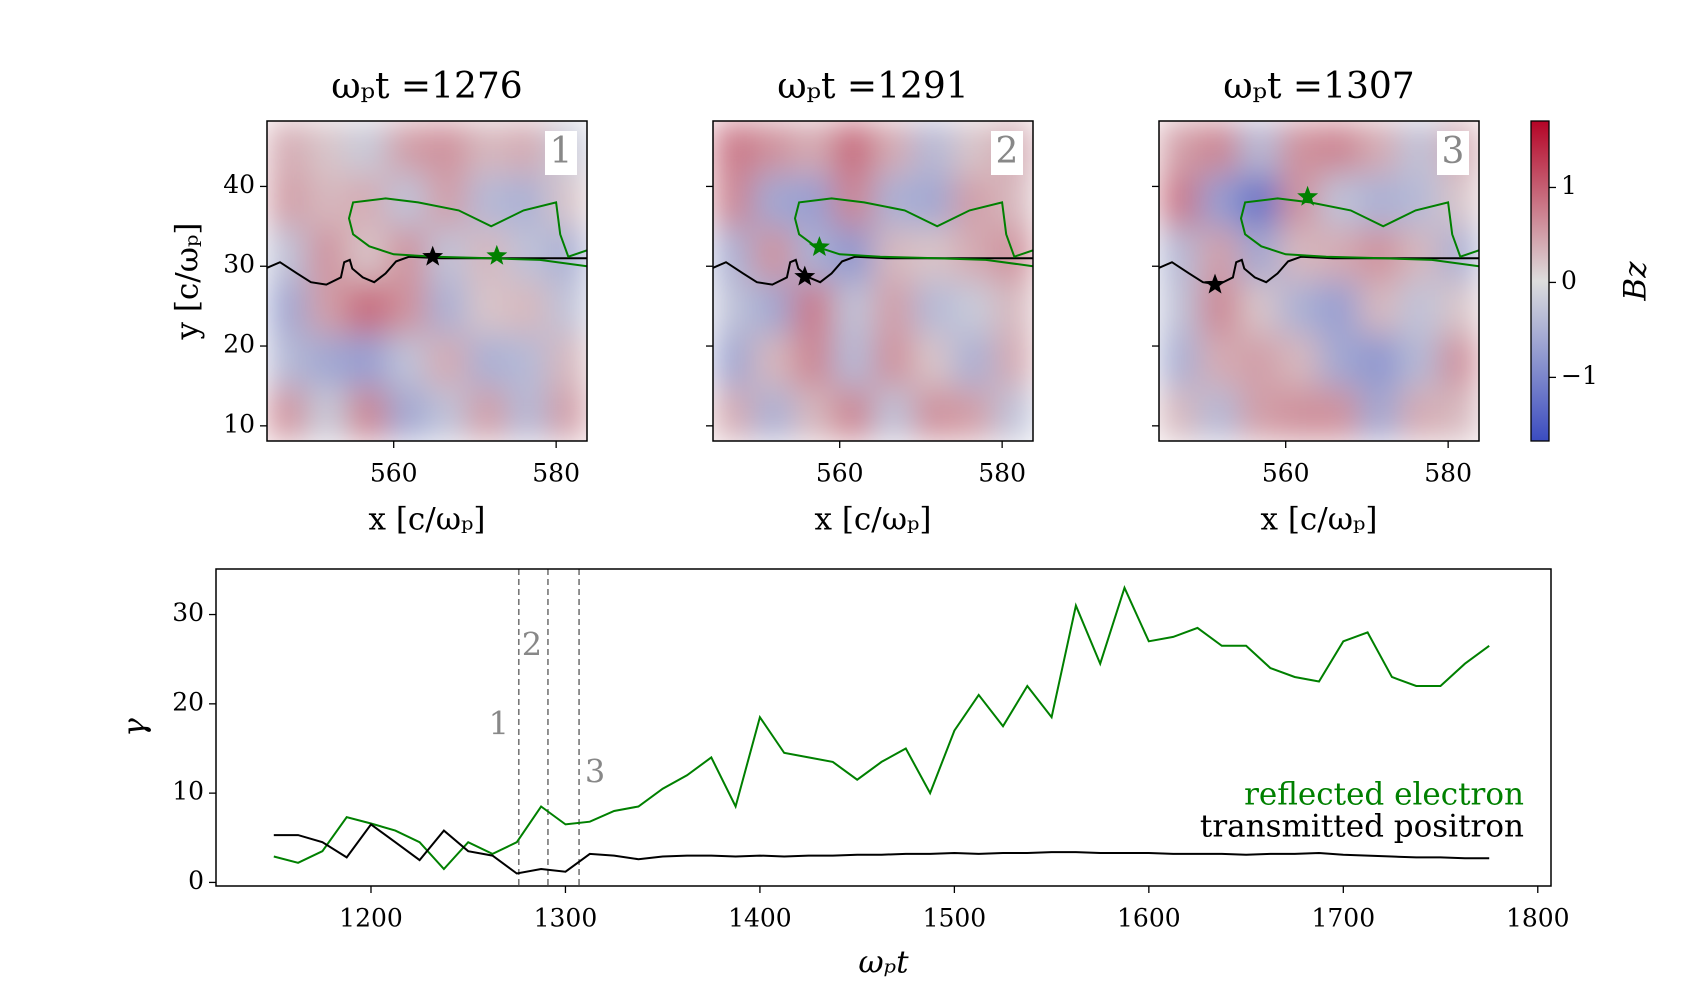 The height and width of the screenshot is (1000, 1700). What do you see at coordinates (1343, 918) in the screenshot?
I see `x-tick-label: 1700` at bounding box center [1343, 918].